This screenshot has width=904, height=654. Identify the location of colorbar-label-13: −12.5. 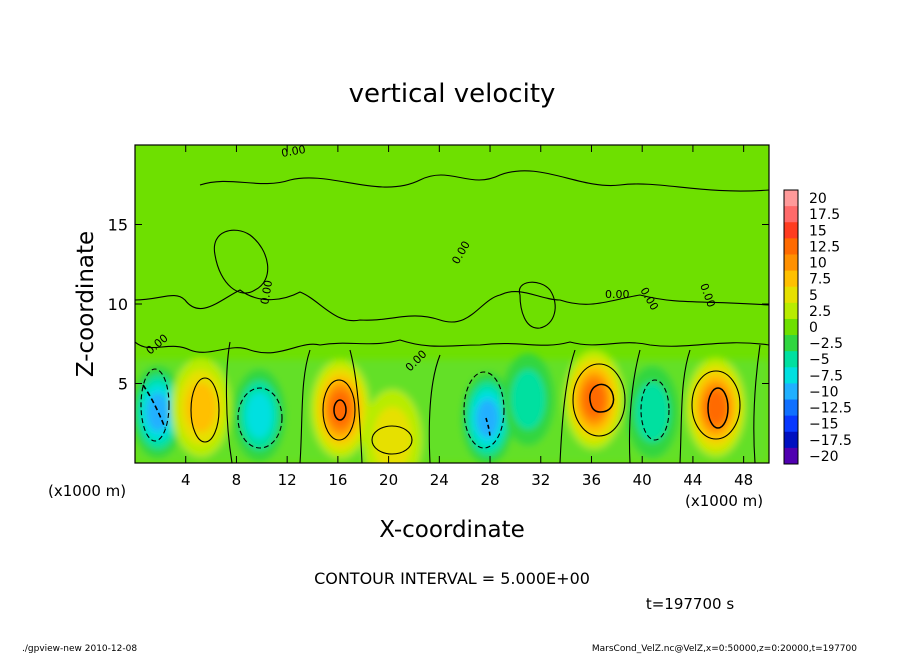
(830, 409).